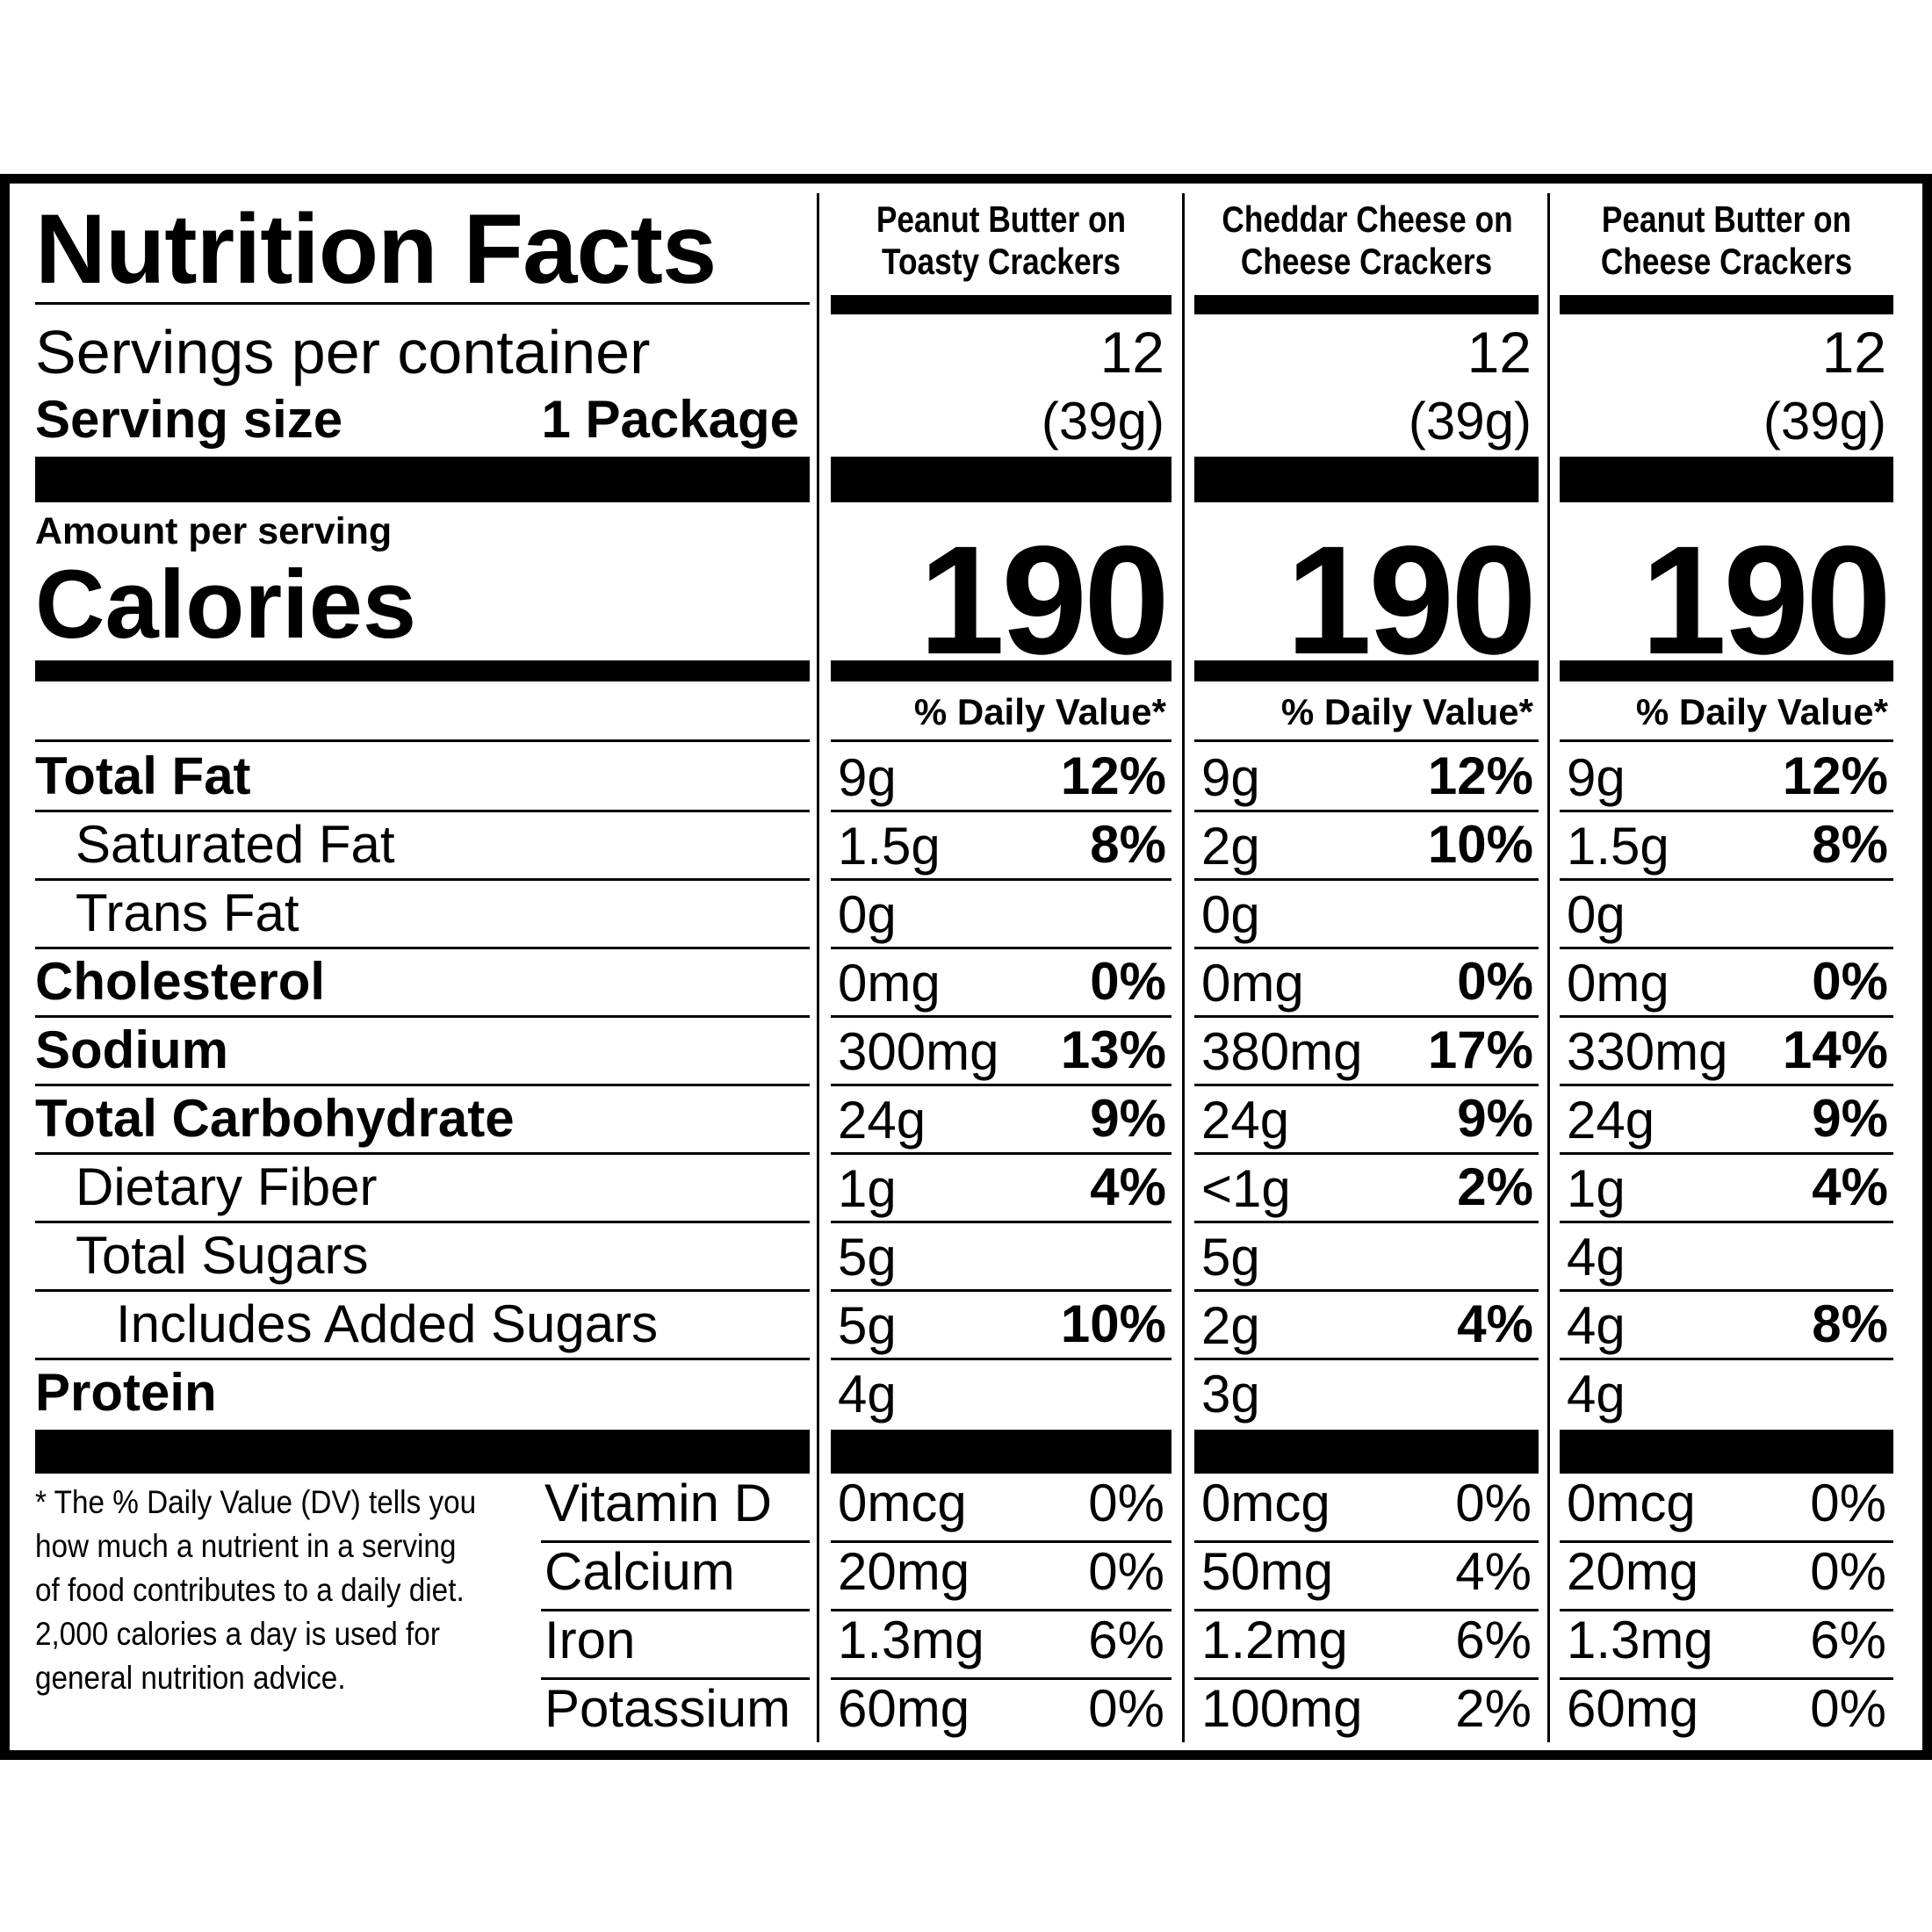  I want to click on saturated-fat-amount: 2g, so click(1231, 846).